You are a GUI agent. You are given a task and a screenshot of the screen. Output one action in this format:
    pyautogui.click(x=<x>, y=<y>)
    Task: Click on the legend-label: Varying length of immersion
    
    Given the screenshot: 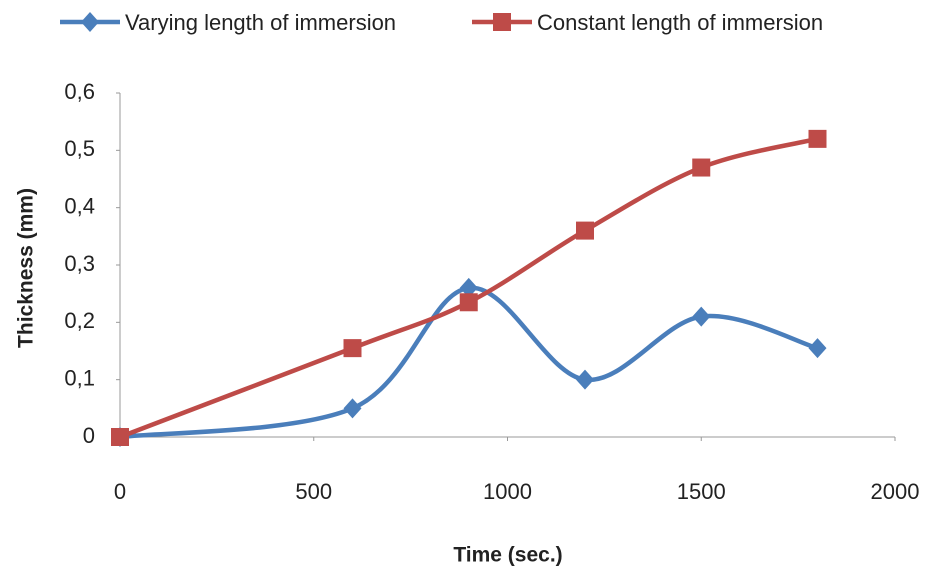 What is the action you would take?
    pyautogui.click(x=260, y=22)
    